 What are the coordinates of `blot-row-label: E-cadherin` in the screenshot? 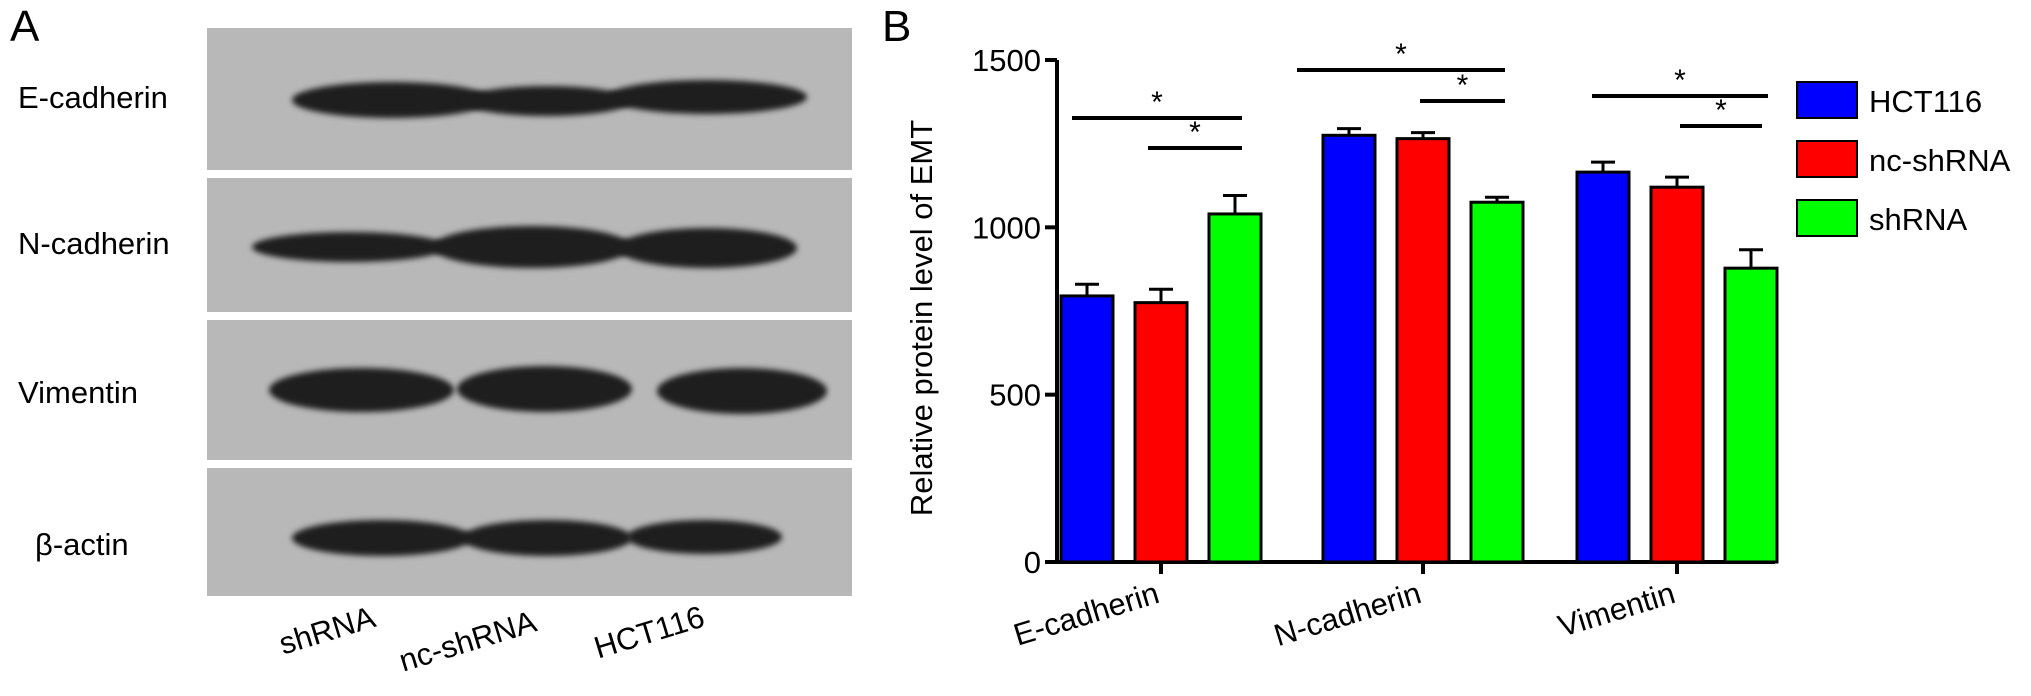 It's located at (93, 97).